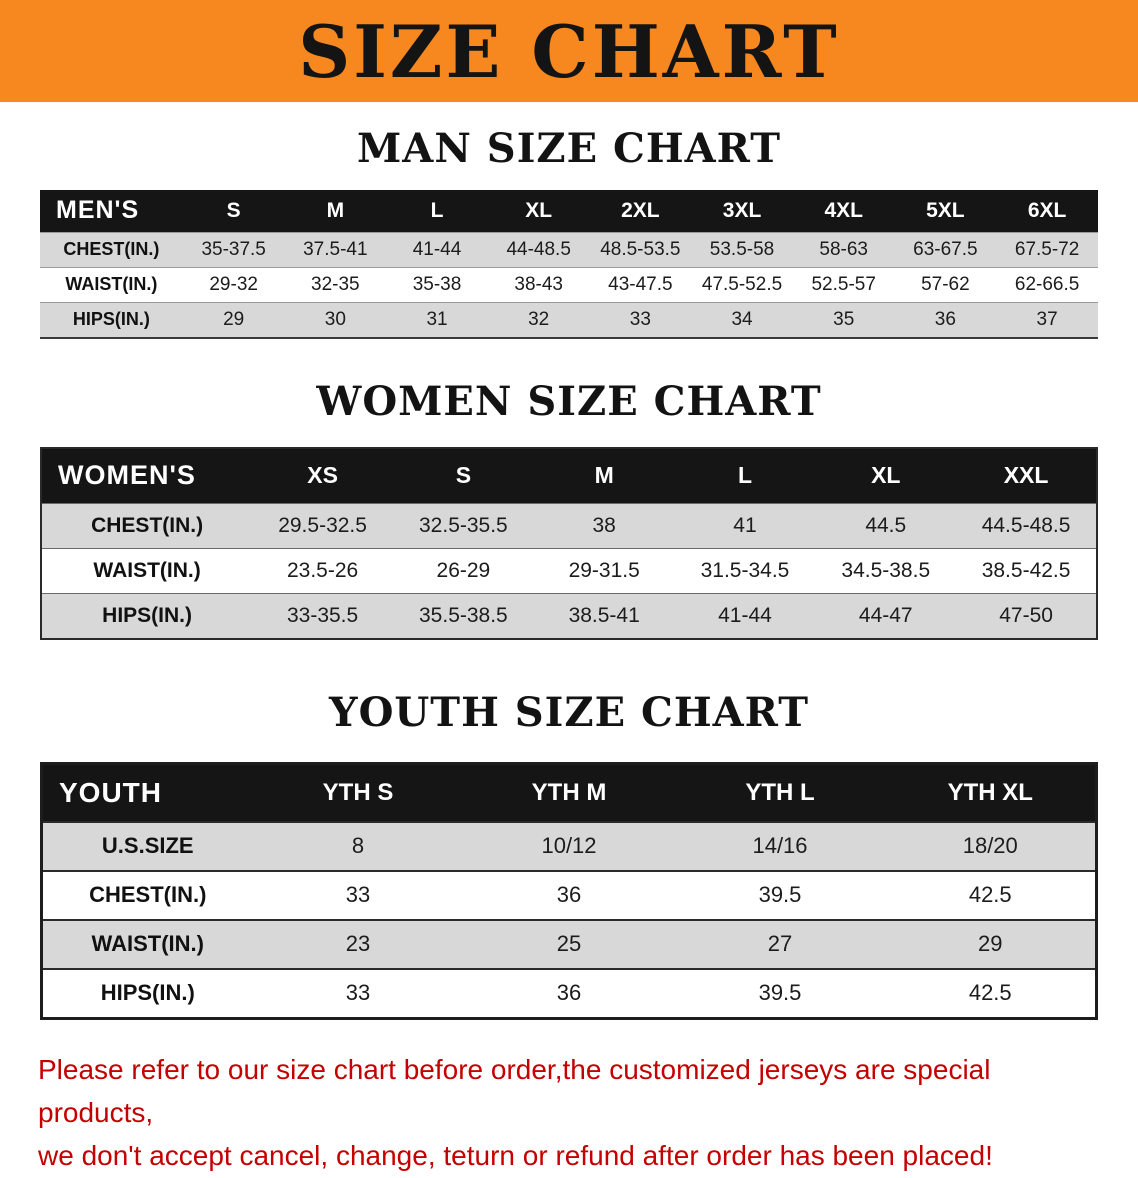 The image size is (1138, 1178). What do you see at coordinates (1047, 249) in the screenshot?
I see `size-cell: 67.5-72` at bounding box center [1047, 249].